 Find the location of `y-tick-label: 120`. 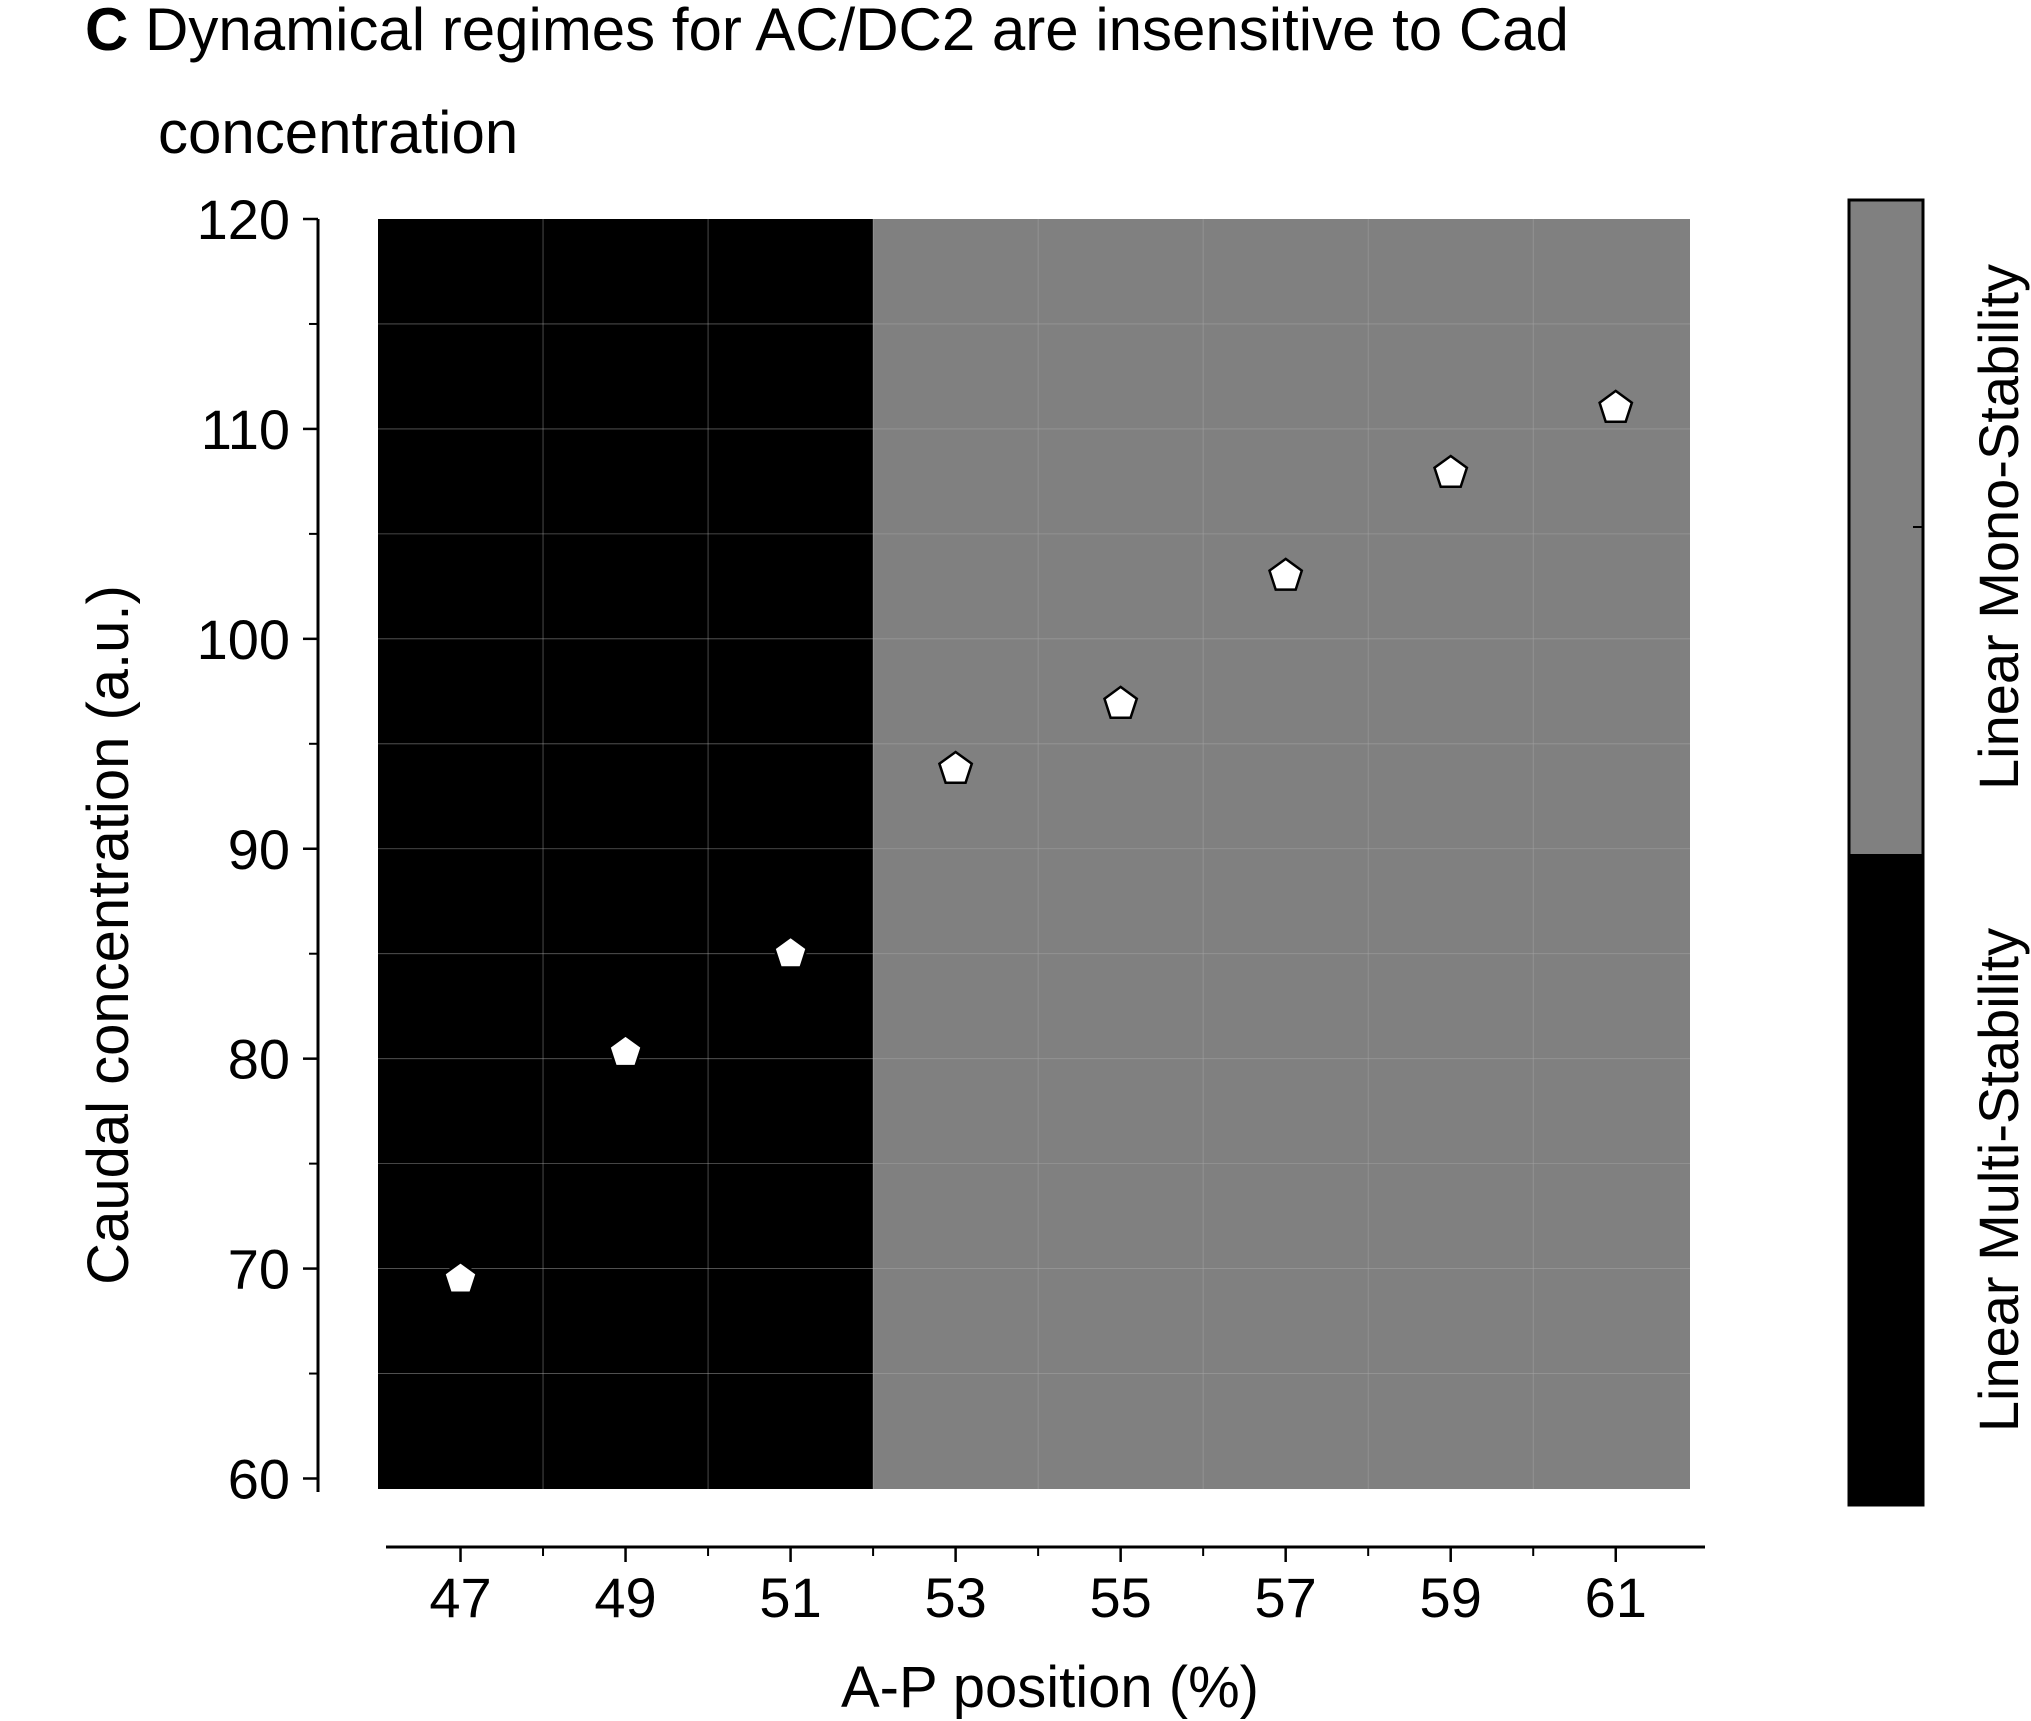

y-tick-label: 120 is located at coordinates (243, 219).